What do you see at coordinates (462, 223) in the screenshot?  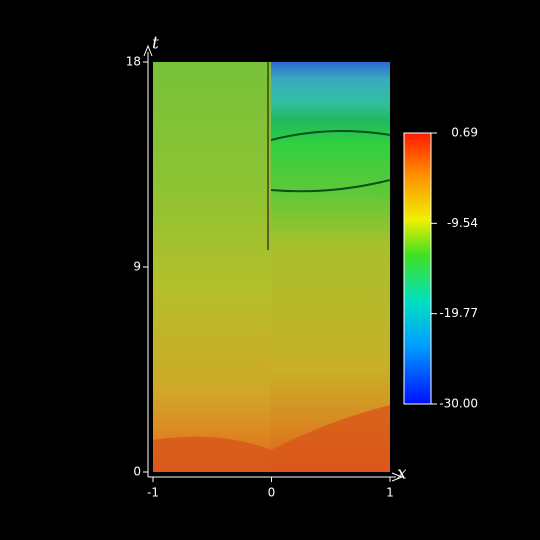 I see `colorbar-tick-label: -9.54` at bounding box center [462, 223].